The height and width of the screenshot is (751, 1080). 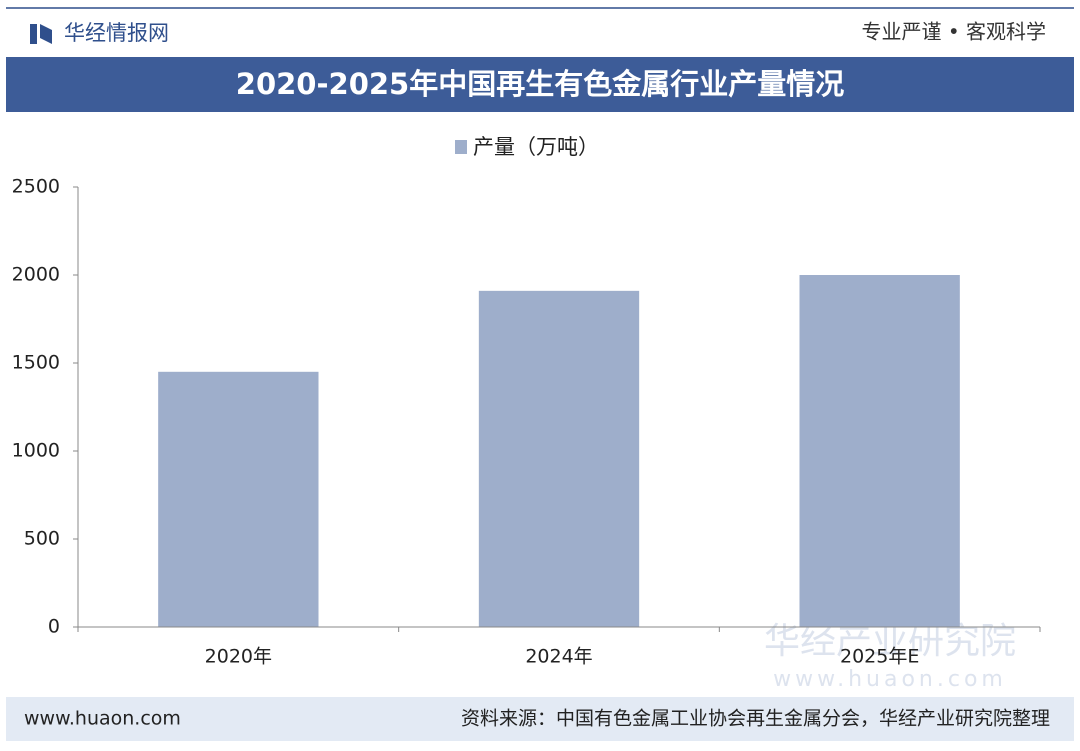 What do you see at coordinates (36, 187) in the screenshot?
I see `y-tick-label: 2500` at bounding box center [36, 187].